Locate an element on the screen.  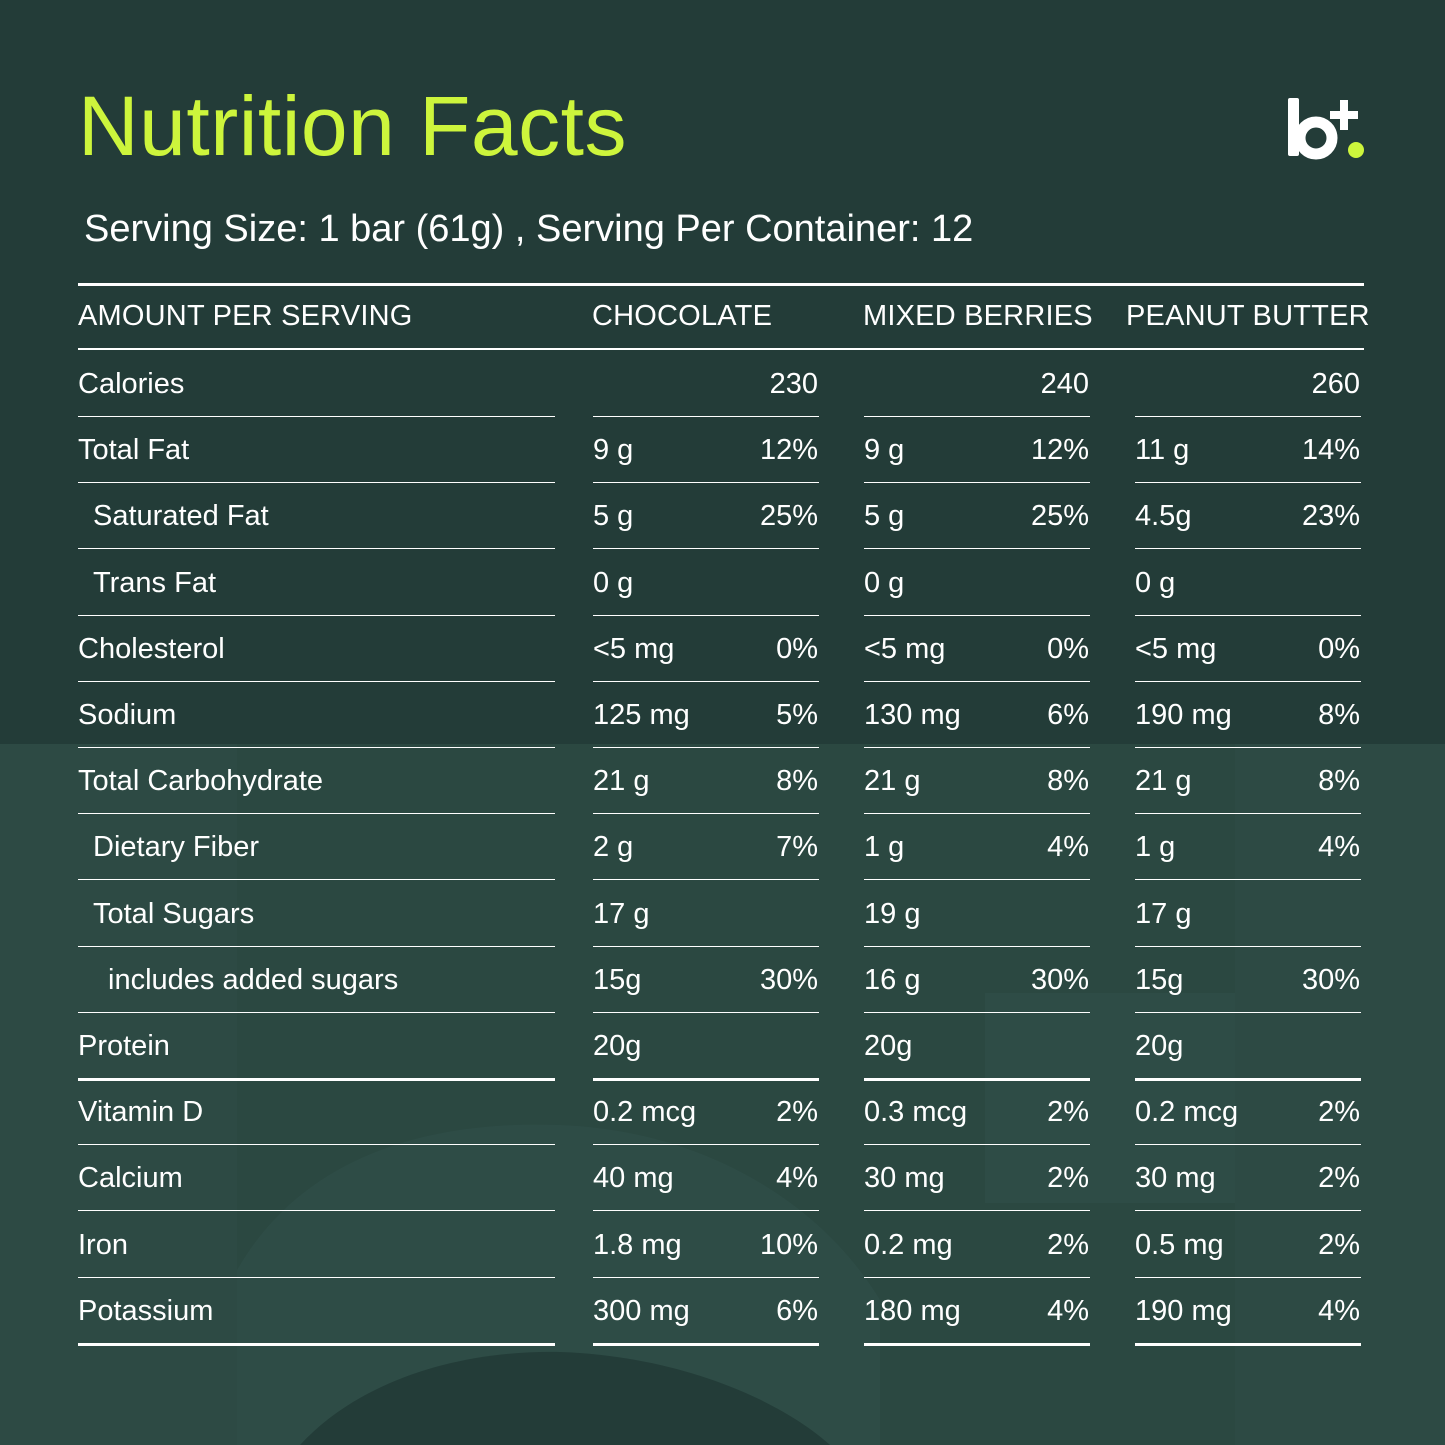
row-rule-iron-seg0 is located at coordinates (316, 1277).